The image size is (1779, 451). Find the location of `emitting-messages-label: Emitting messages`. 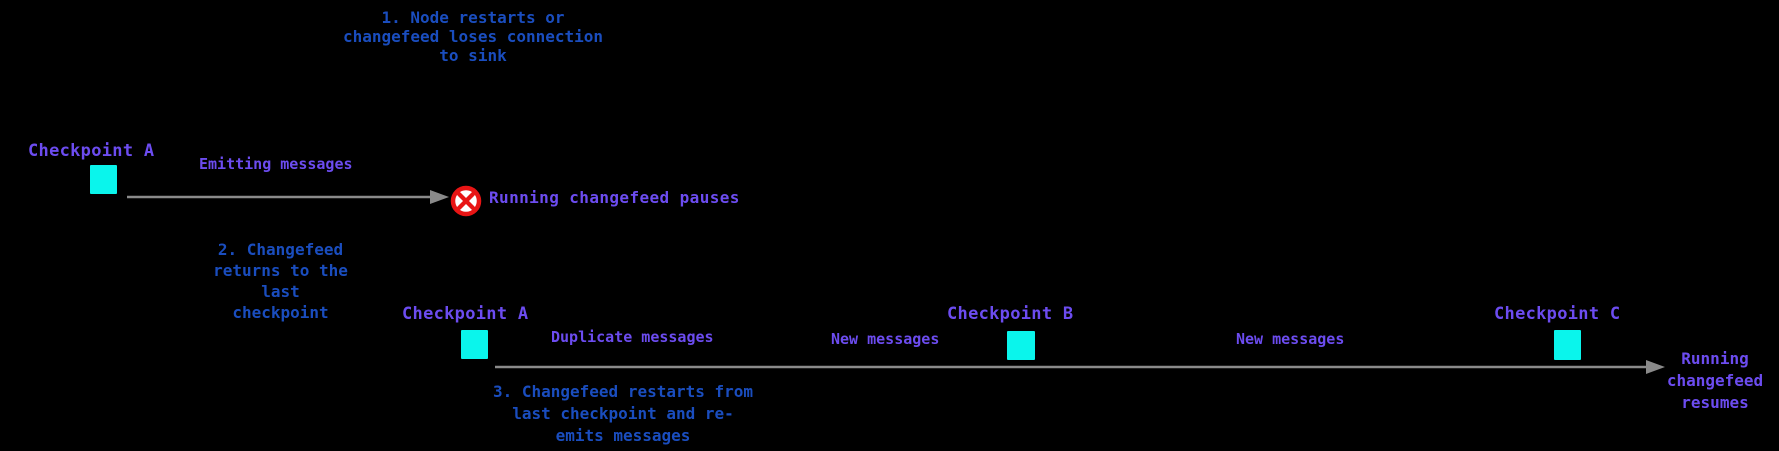

emitting-messages-label: Emitting messages is located at coordinates (276, 164).